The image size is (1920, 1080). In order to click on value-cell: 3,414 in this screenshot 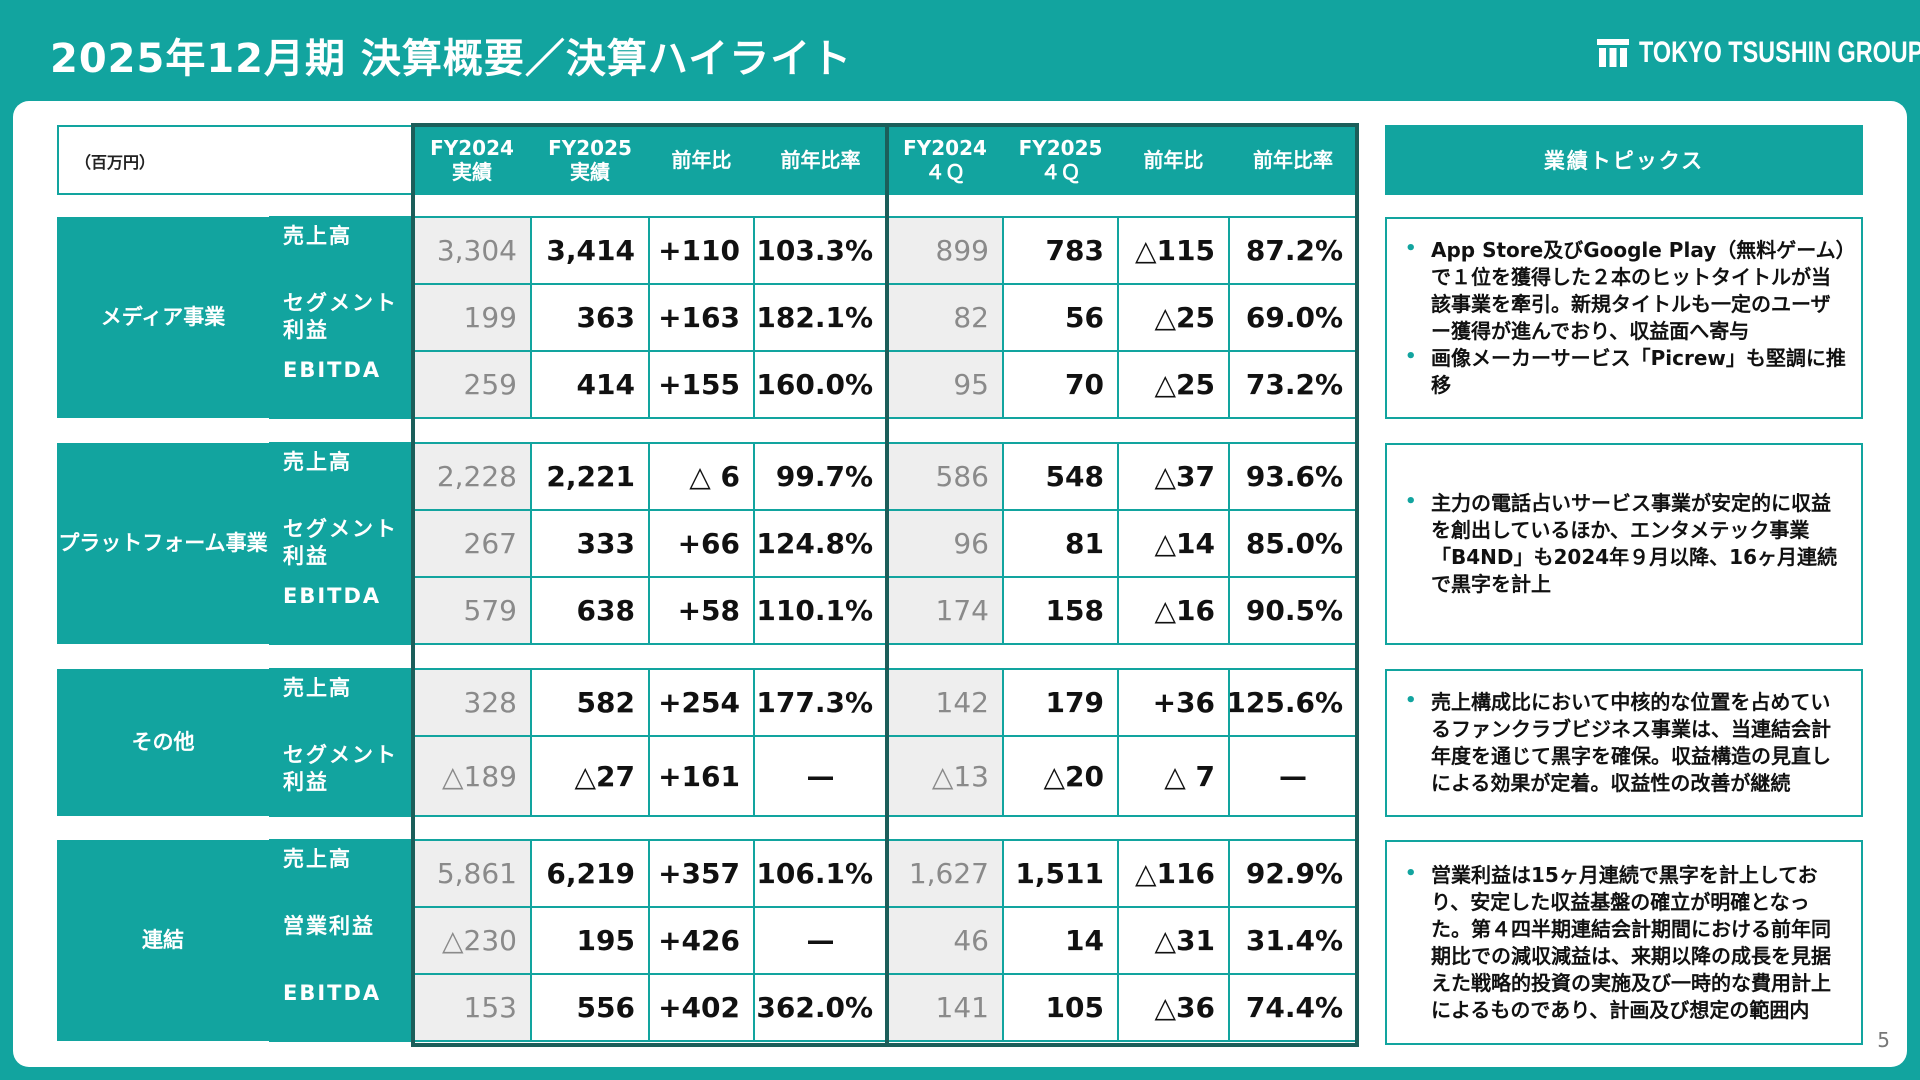, I will do `click(590, 250)`.